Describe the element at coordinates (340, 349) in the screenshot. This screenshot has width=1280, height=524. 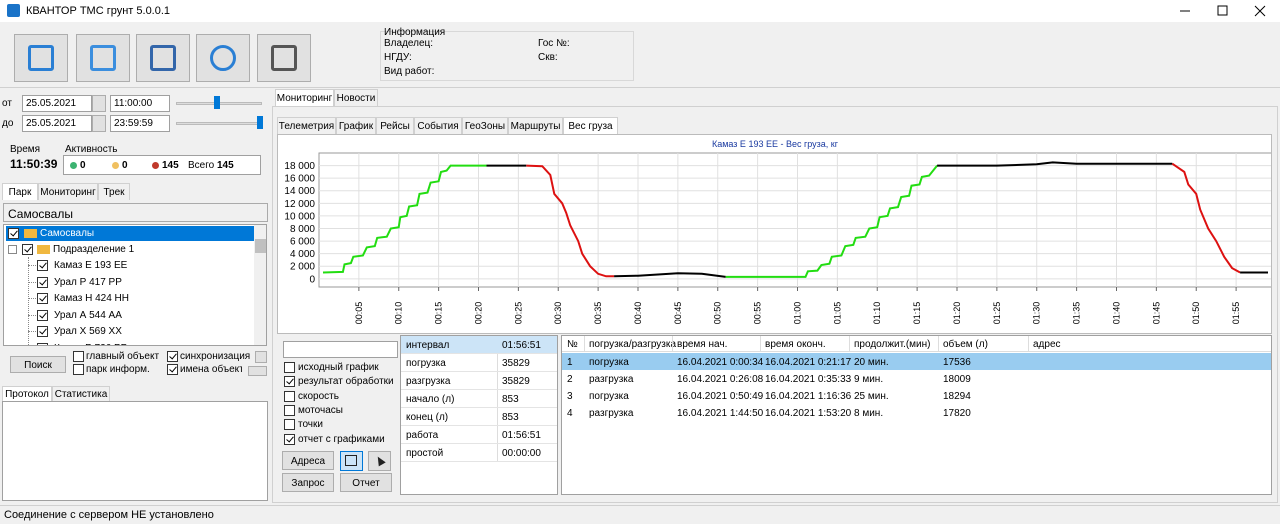
I see `report-input` at that location.